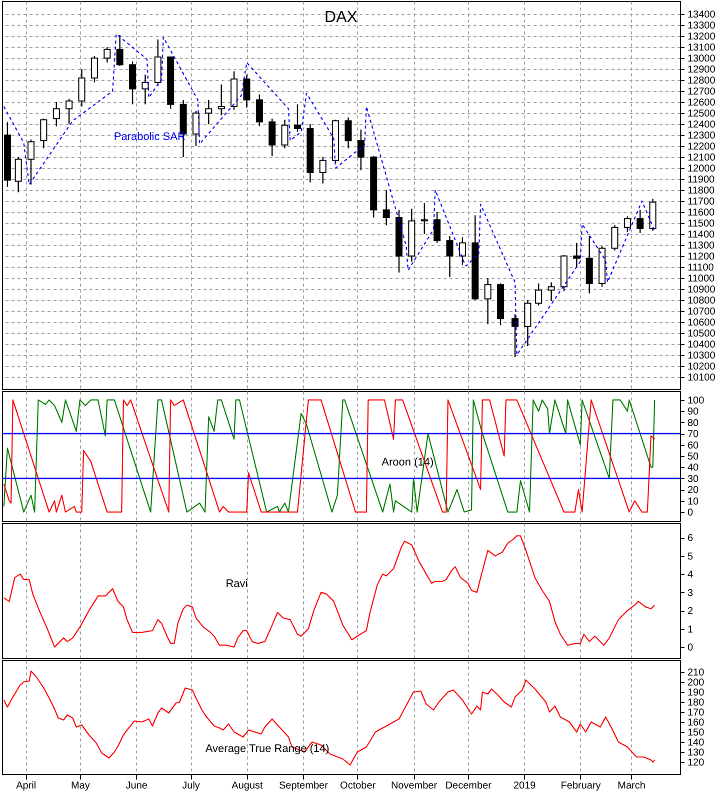 The width and height of the screenshot is (723, 803). What do you see at coordinates (696, 733) in the screenshot?
I see `y-tick-label: 150` at bounding box center [696, 733].